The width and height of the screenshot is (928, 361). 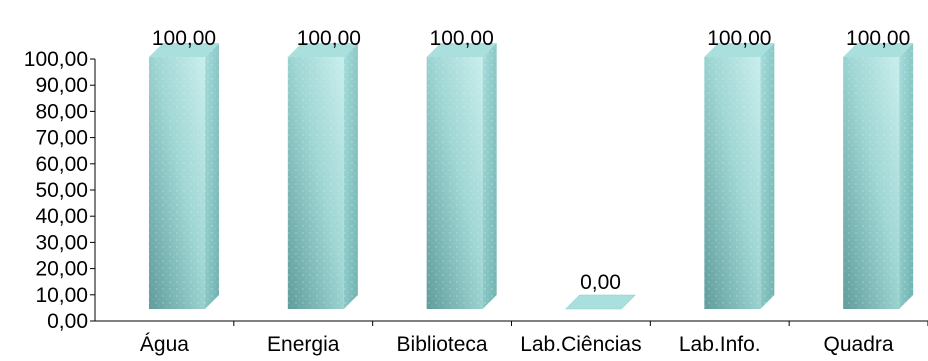 What do you see at coordinates (56, 59) in the screenshot?
I see `y-tick-label: 100,00` at bounding box center [56, 59].